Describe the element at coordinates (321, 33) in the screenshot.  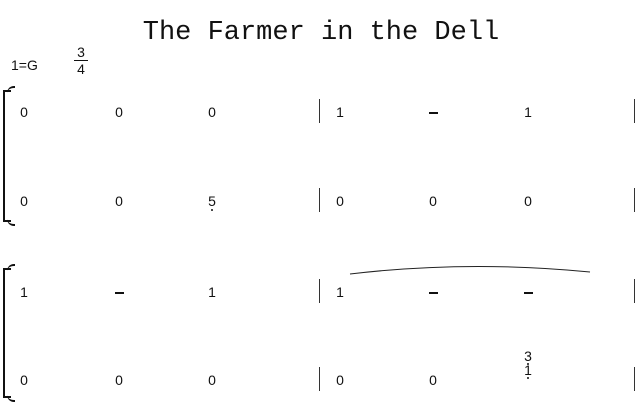
I see `song-title: The Farmer in the Dell` at that location.